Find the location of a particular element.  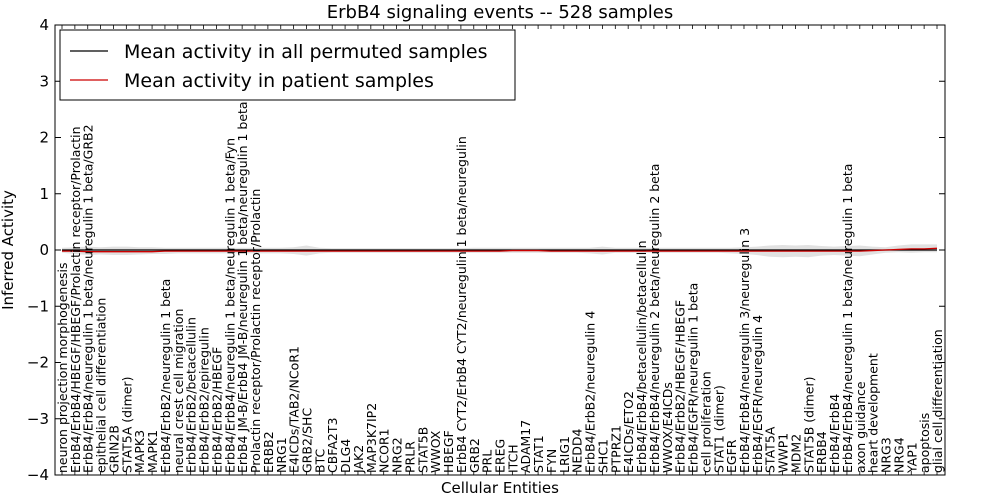

x-category-label: ERBB4 is located at coordinates (821, 452).